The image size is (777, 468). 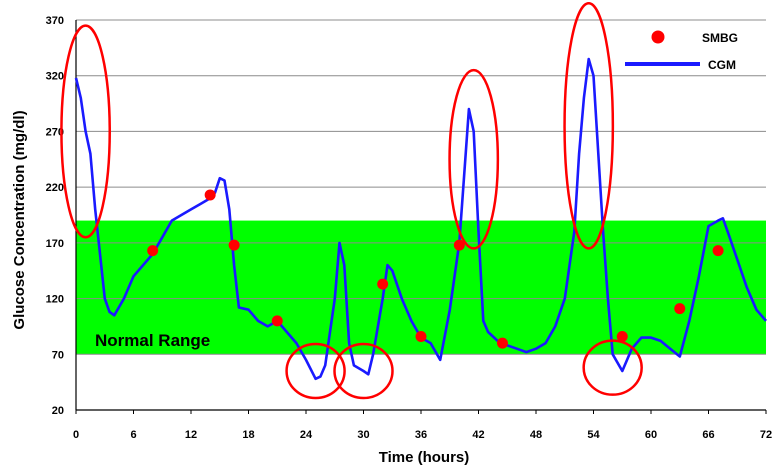 What do you see at coordinates (58, 411) in the screenshot?
I see `y-tick-label: 20` at bounding box center [58, 411].